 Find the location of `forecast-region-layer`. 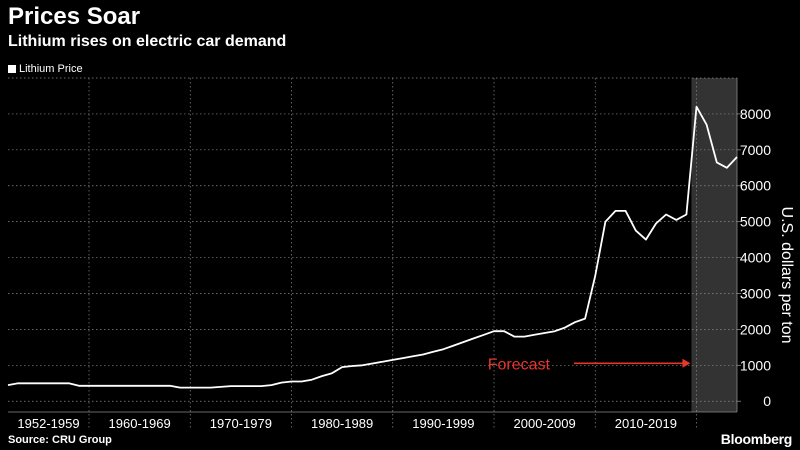

forecast-region-layer is located at coordinates (714, 245).